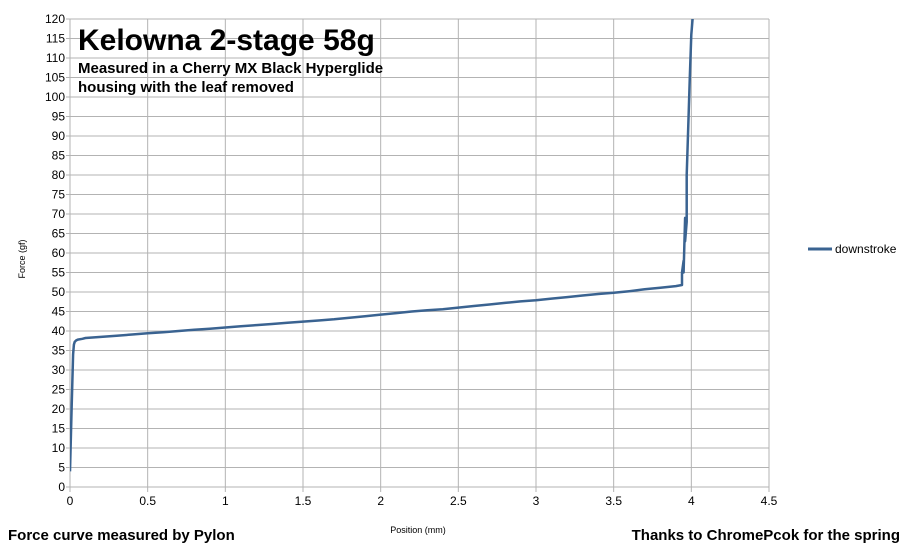 This screenshot has height=551, width=908. What do you see at coordinates (59, 195) in the screenshot?
I see `y-tick-label: 75` at bounding box center [59, 195].